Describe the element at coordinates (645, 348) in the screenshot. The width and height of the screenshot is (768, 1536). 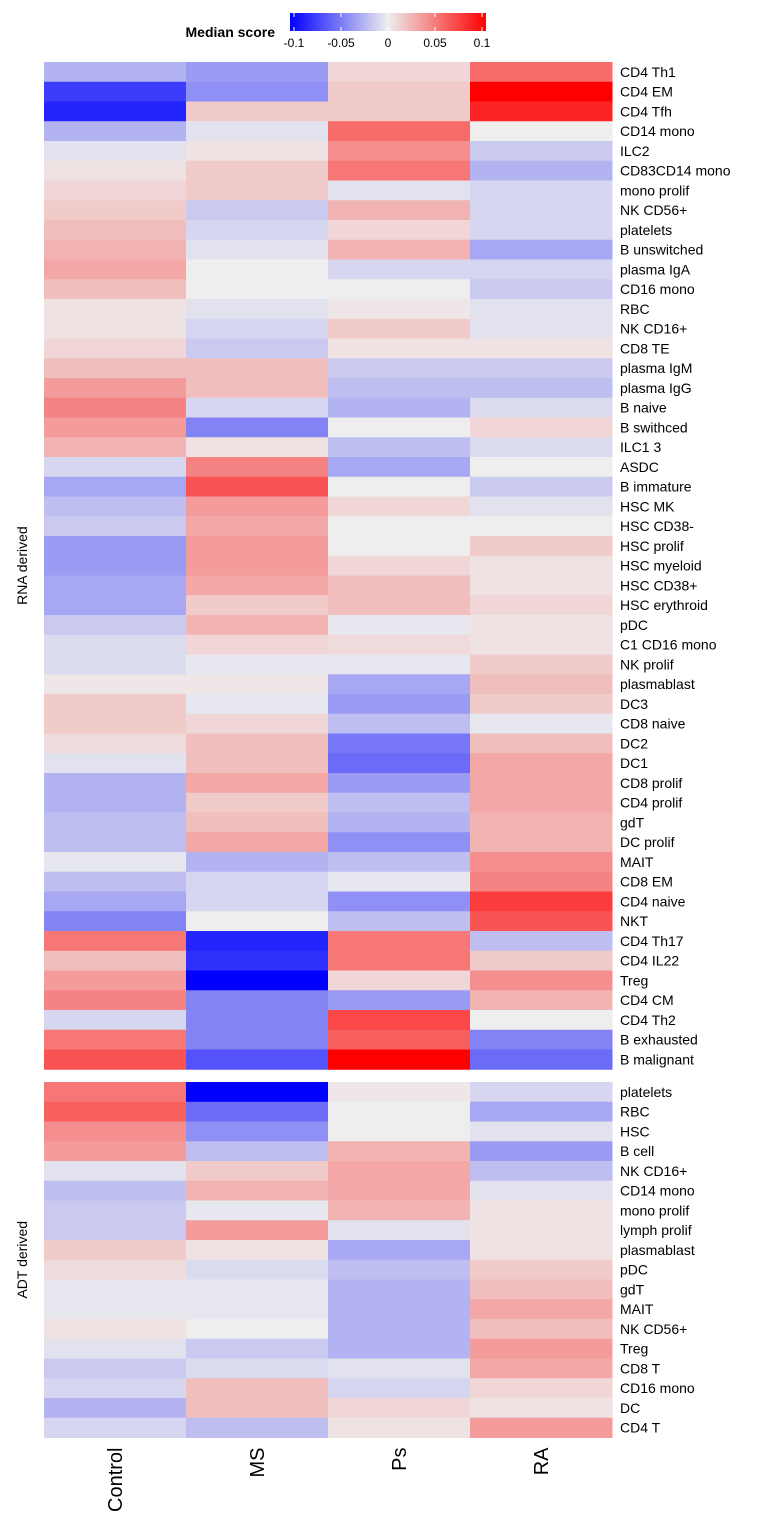
I see `row-label: CD8 TE` at that location.